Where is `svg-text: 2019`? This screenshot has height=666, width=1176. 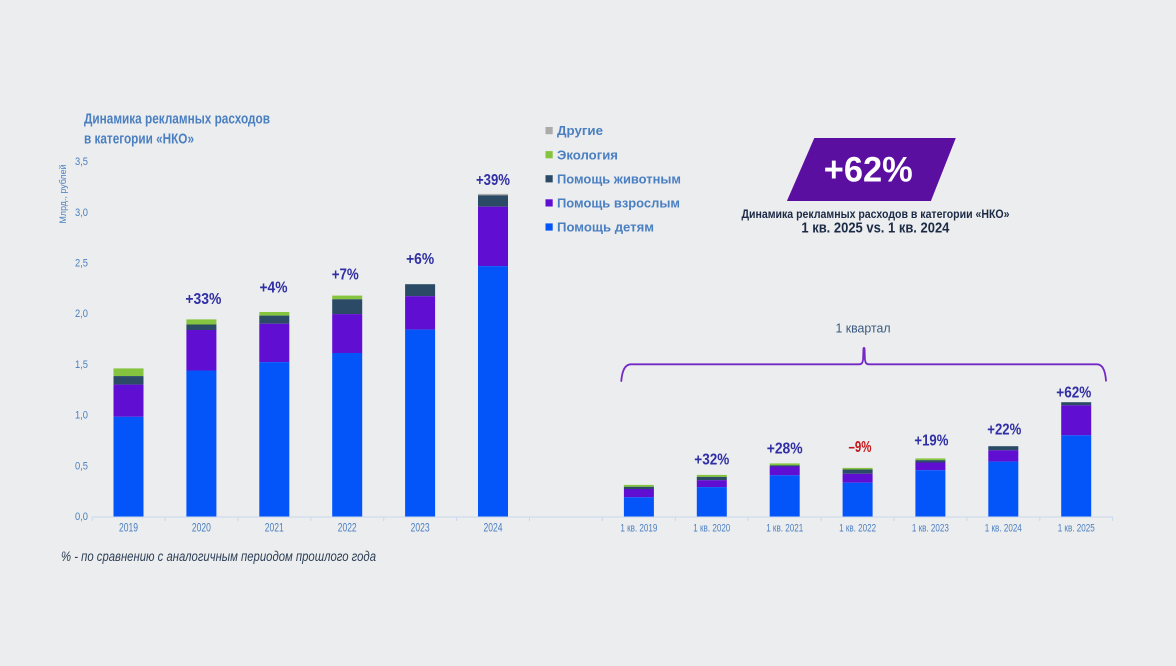 svg-text: 2019 is located at coordinates (128, 528).